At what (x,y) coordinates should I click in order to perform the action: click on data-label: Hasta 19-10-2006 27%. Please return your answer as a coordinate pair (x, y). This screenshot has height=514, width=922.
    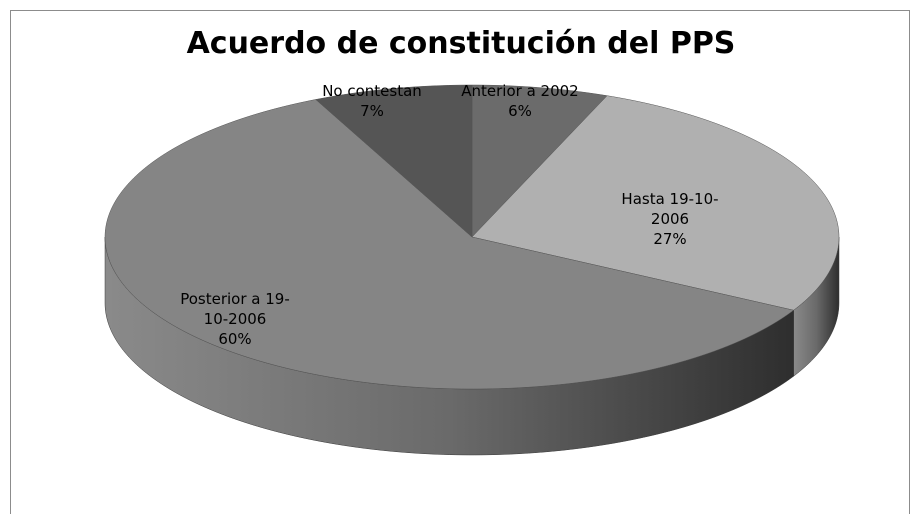
    Looking at the image, I should click on (670, 219).